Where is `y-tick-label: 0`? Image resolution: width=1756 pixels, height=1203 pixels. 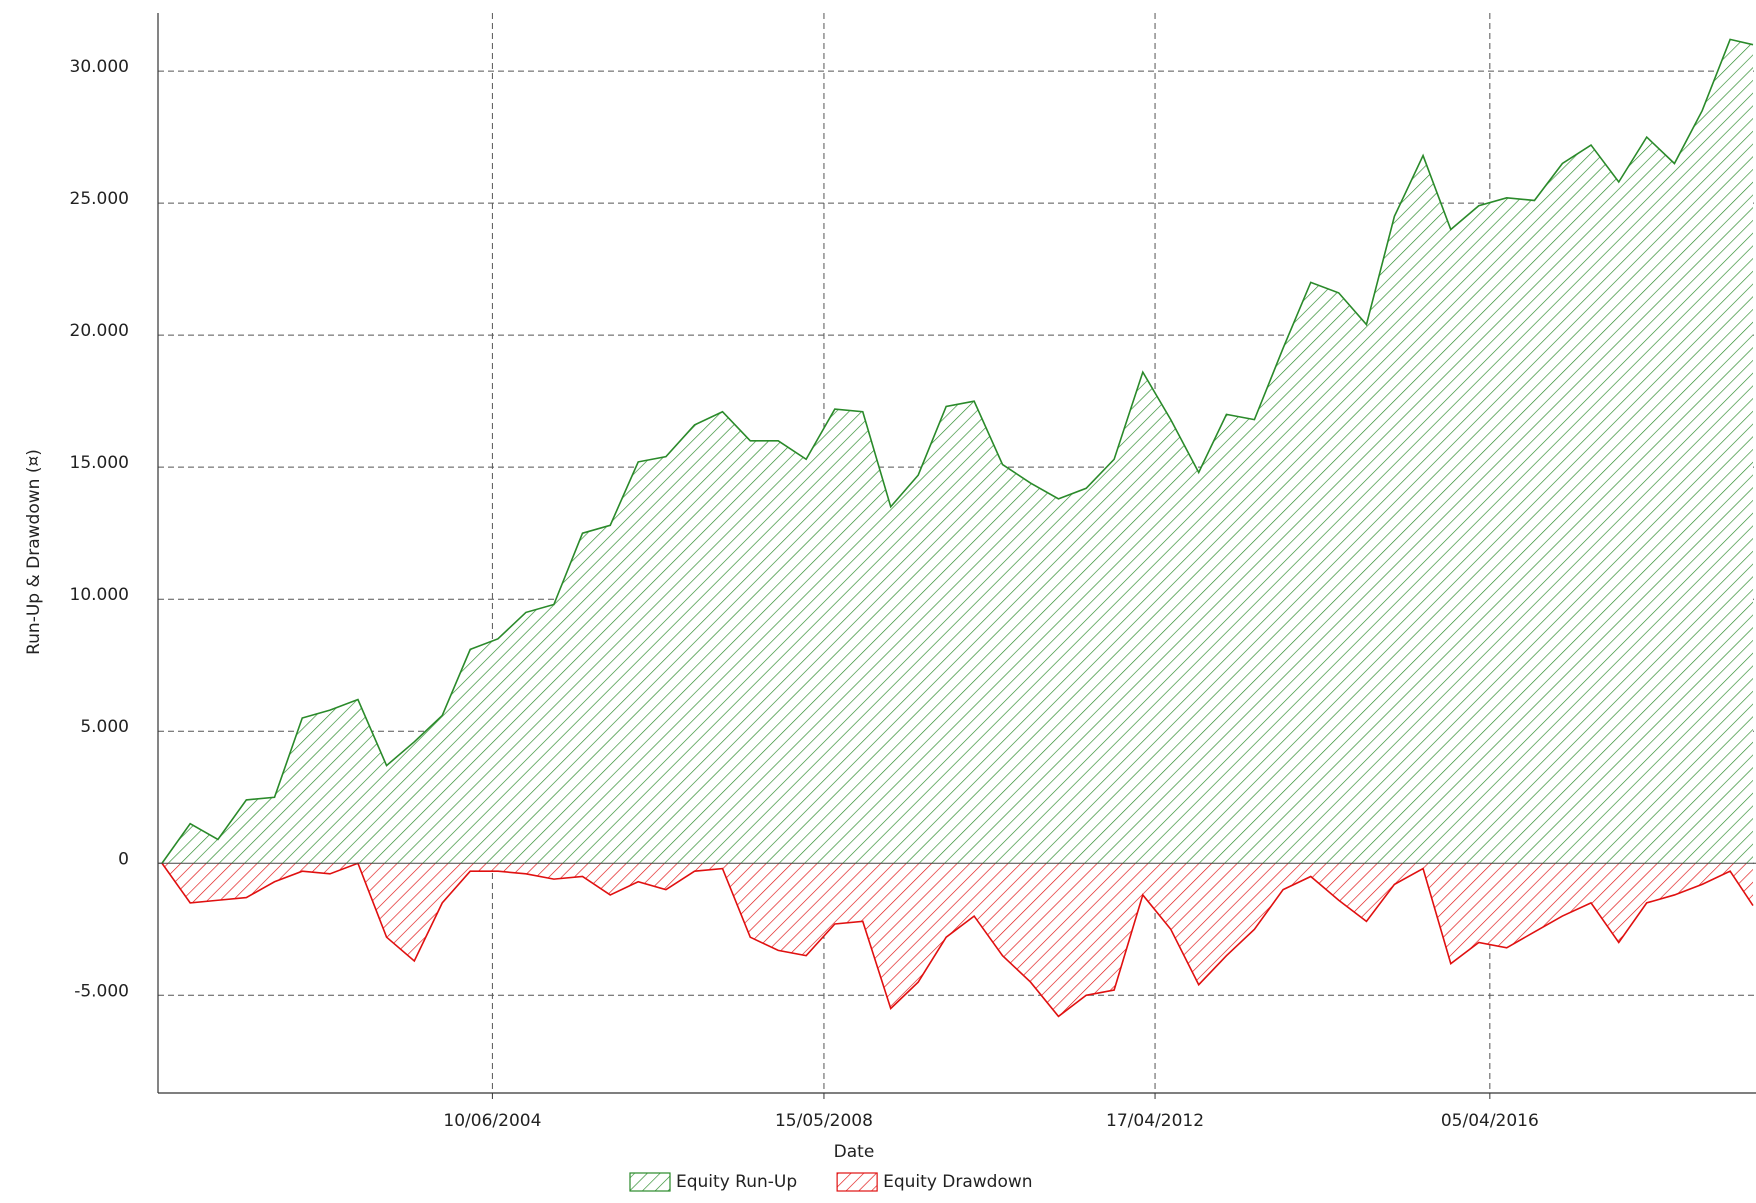
y-tick-label: 0 is located at coordinates (123, 859).